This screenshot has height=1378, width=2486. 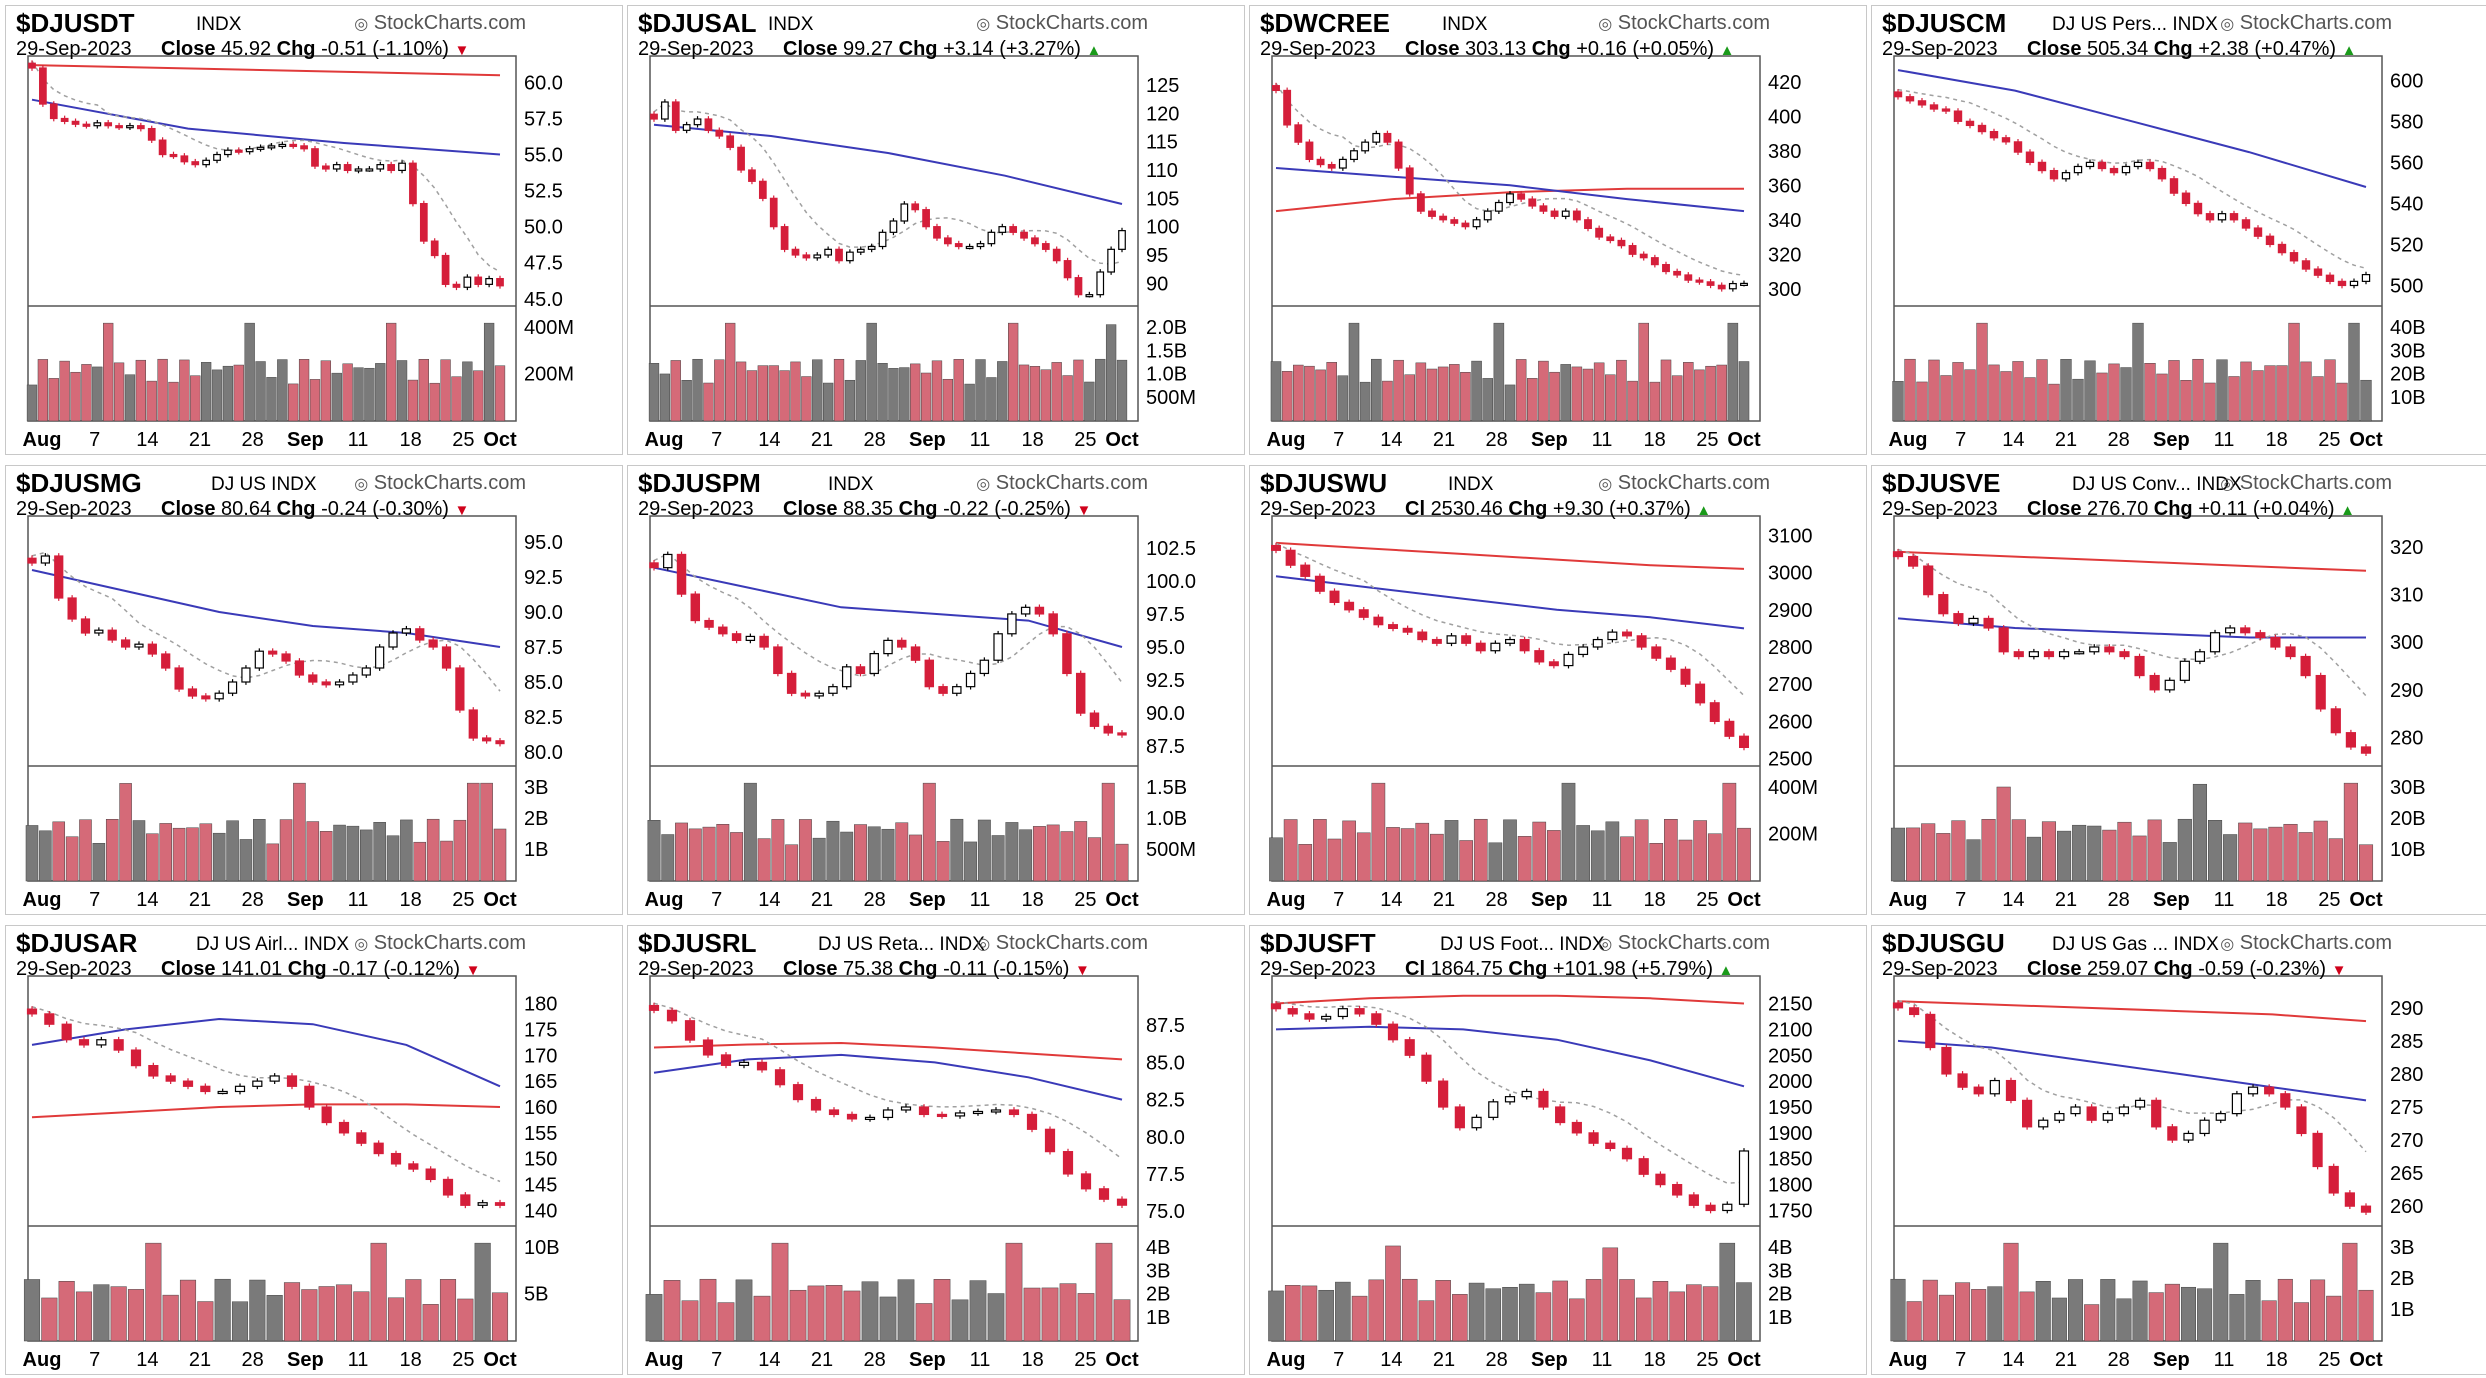 I want to click on volume-tick-label: 2.0B, so click(x=1166, y=328).